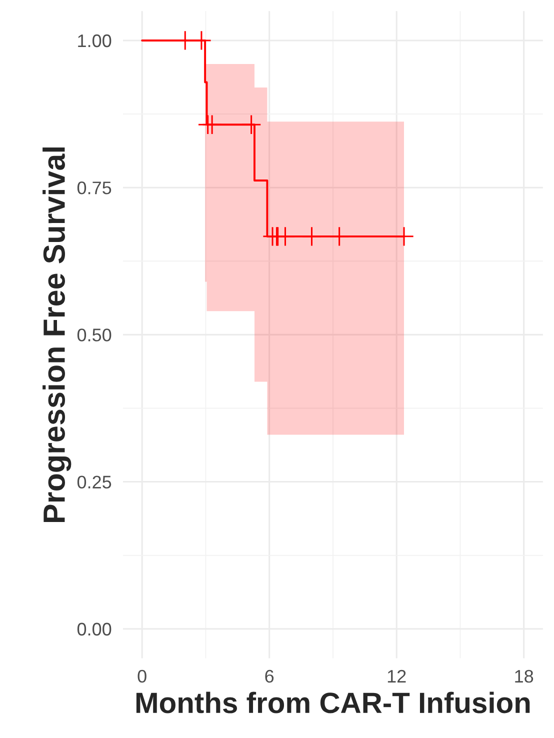  Describe the element at coordinates (333, 703) in the screenshot. I see `x-axis-title: Months from CAR-T Infusion` at that location.